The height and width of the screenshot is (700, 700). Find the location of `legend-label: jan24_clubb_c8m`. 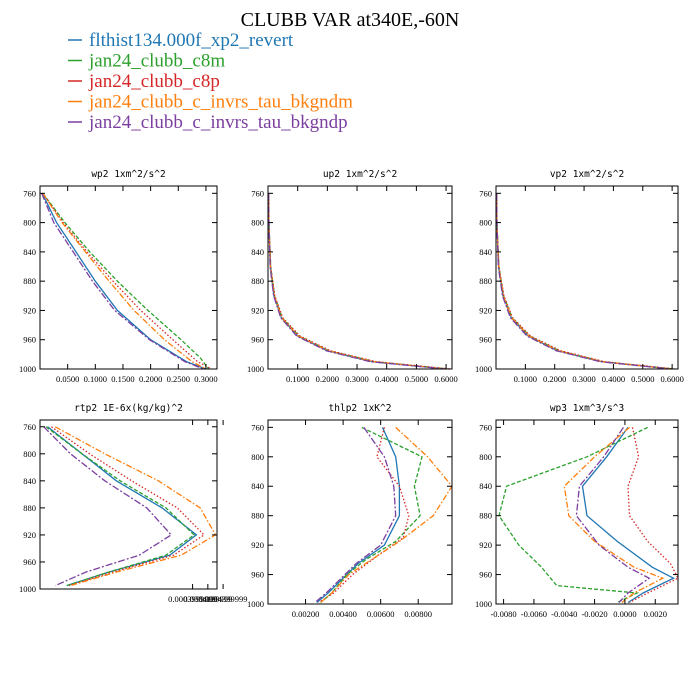

legend-label: jan24_clubb_c8m is located at coordinates (156, 61).